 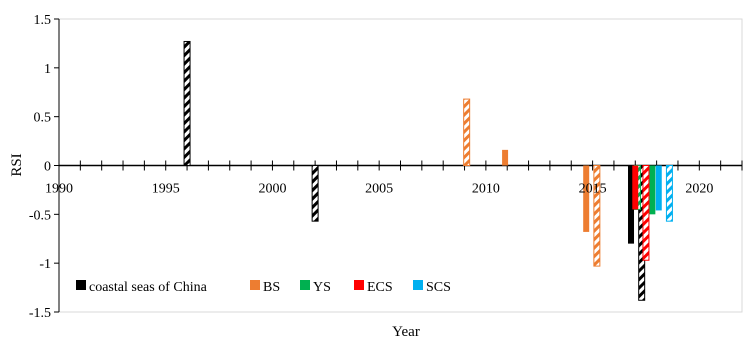 I want to click on x-tick-label: 2010, so click(x=486, y=189).